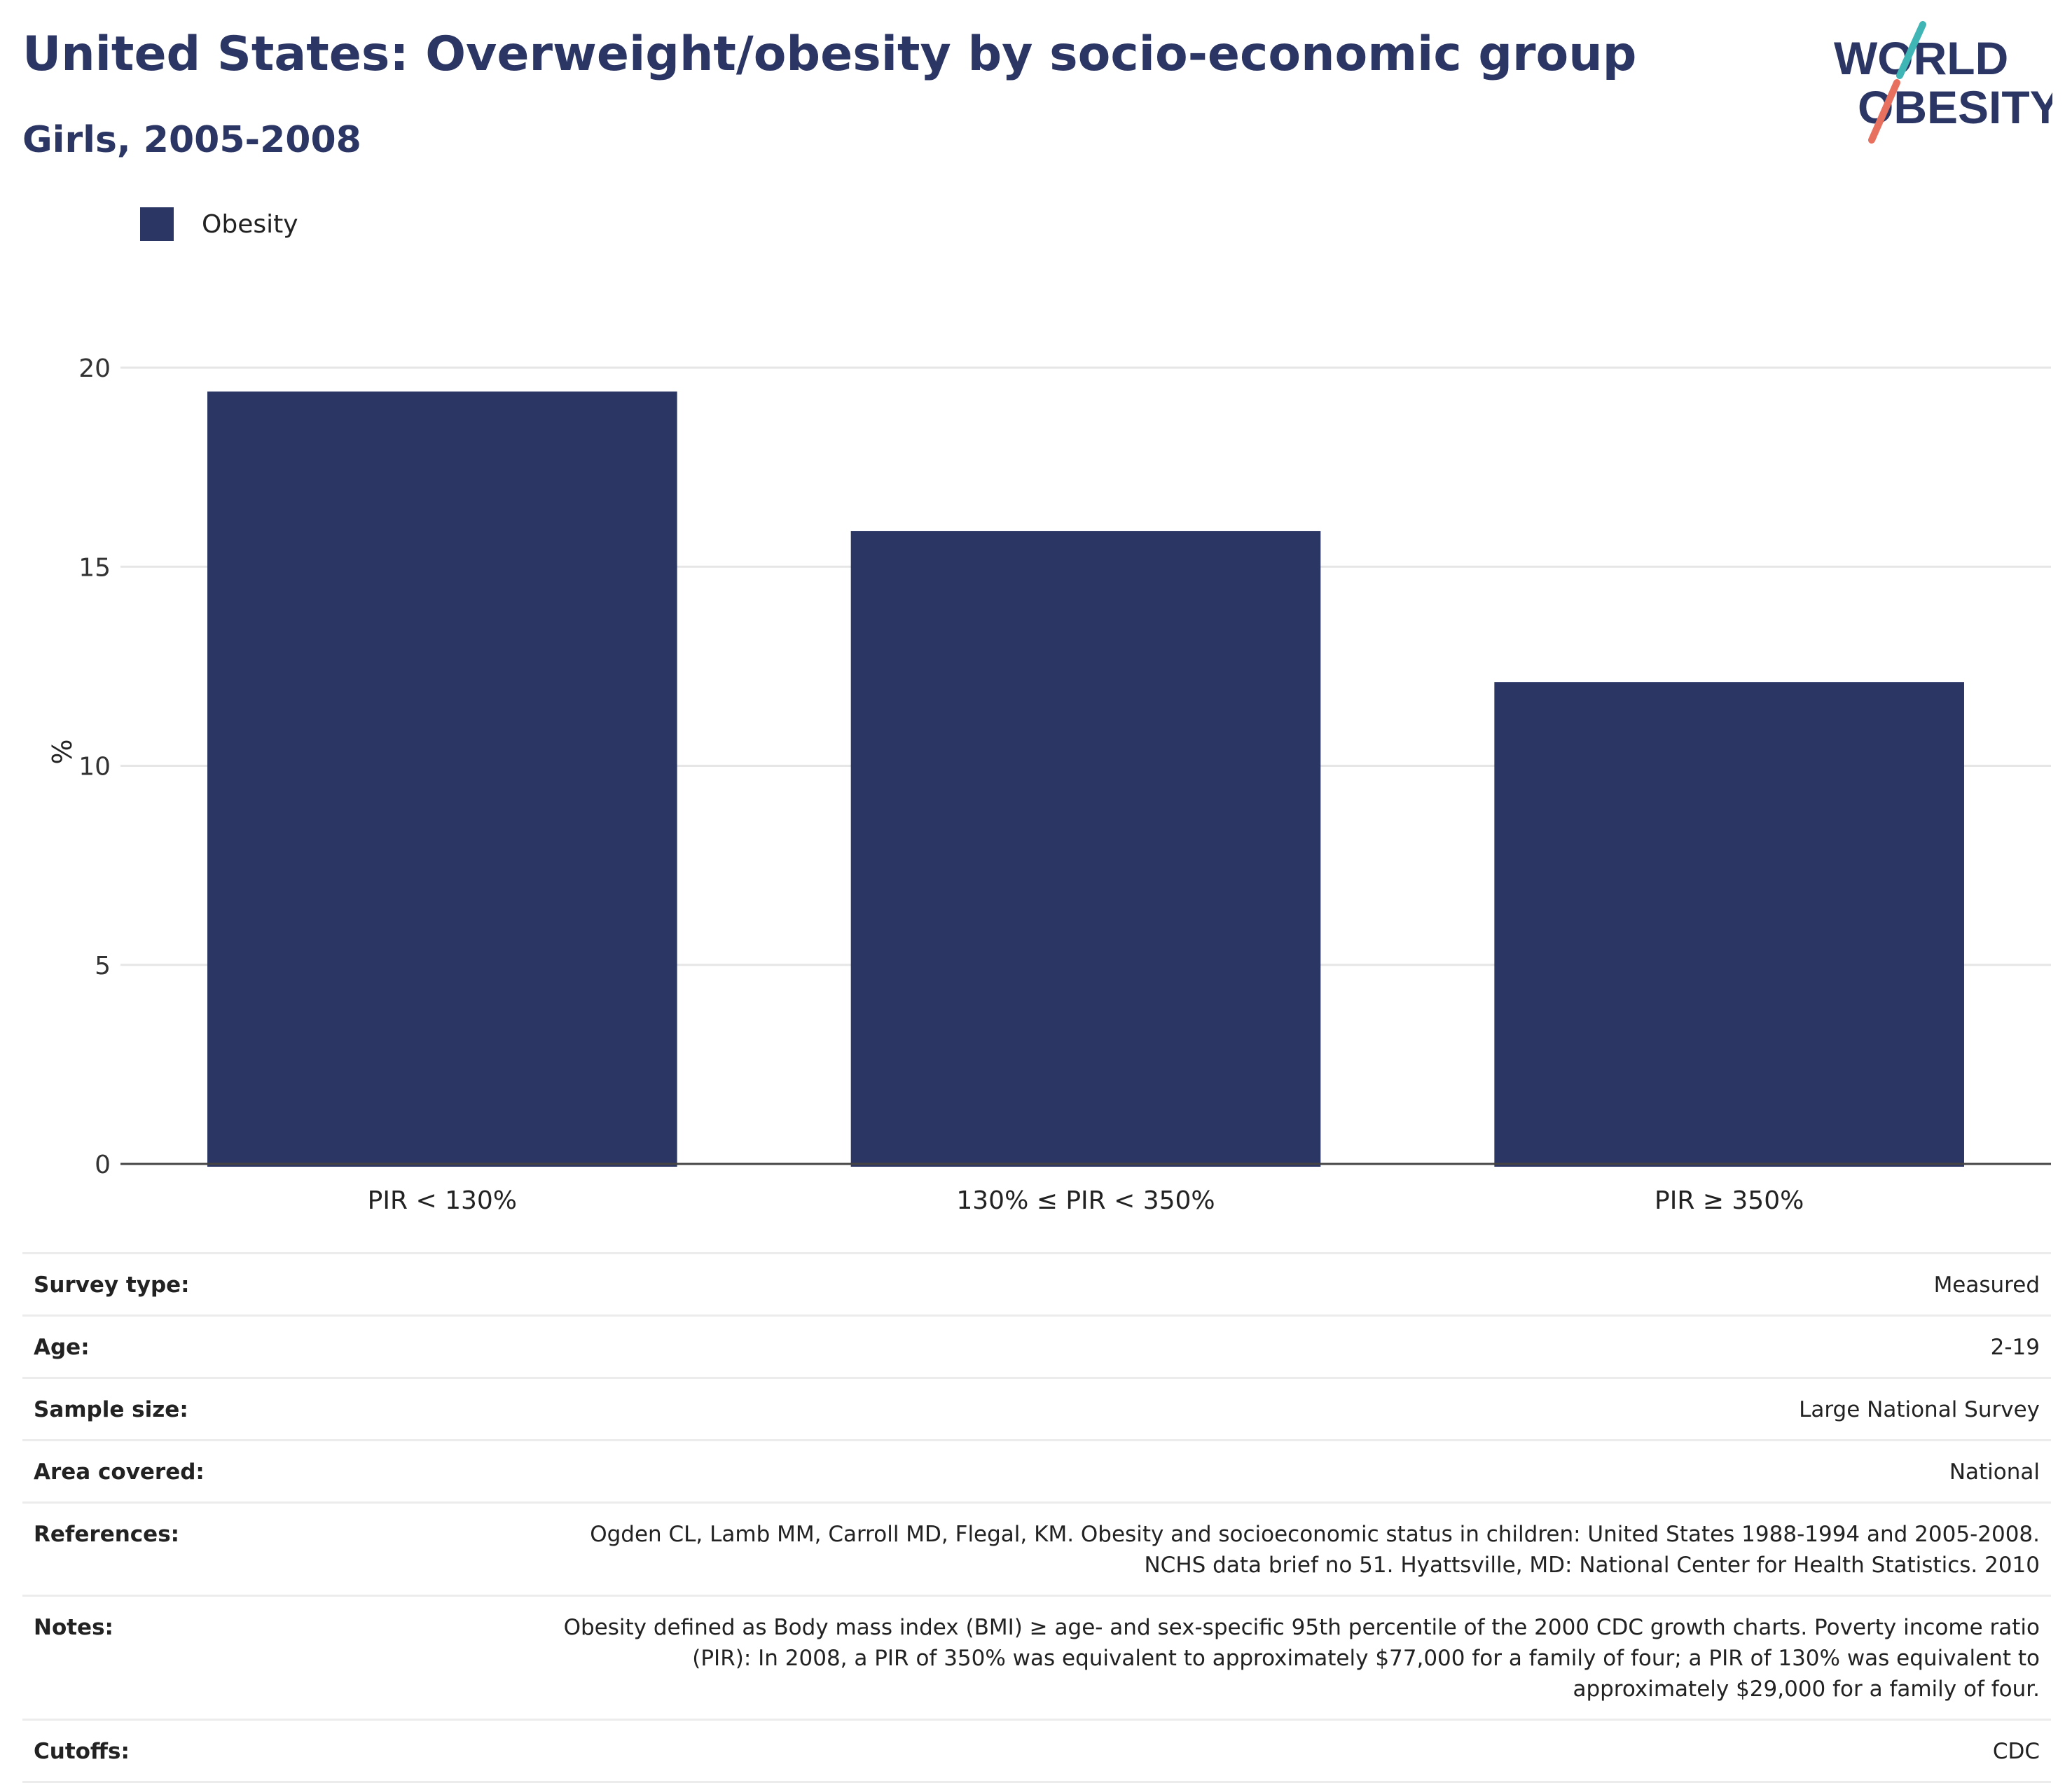 The width and height of the screenshot is (2072, 1783). What do you see at coordinates (1223, 1409) in the screenshot?
I see `metadata-value: Large National Survey` at bounding box center [1223, 1409].